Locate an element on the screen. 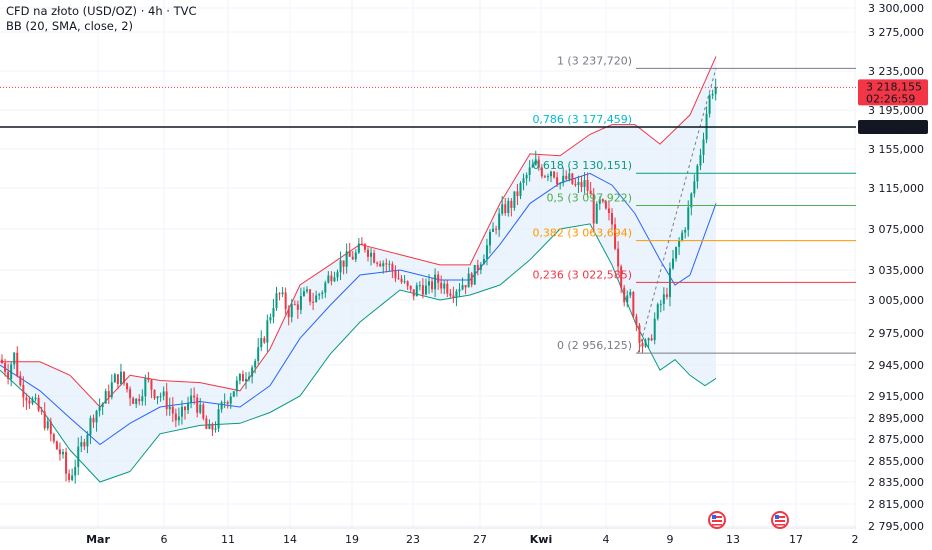  time-tick: 4 is located at coordinates (606, 539).